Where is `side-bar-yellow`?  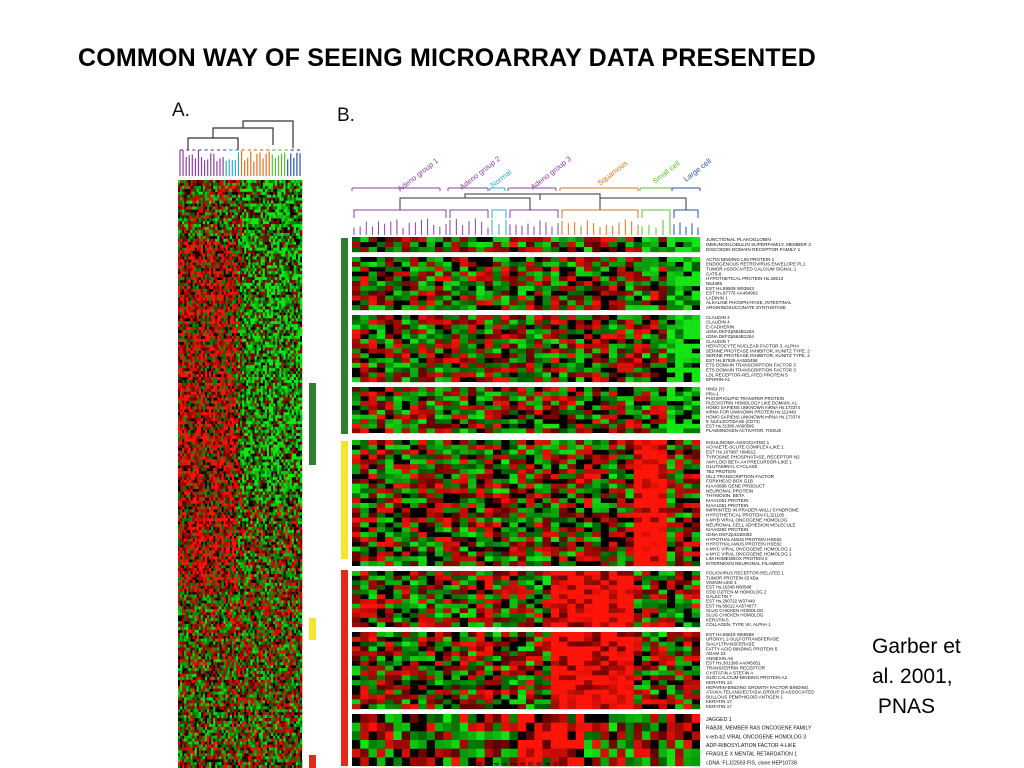
side-bar-yellow is located at coordinates (344, 500).